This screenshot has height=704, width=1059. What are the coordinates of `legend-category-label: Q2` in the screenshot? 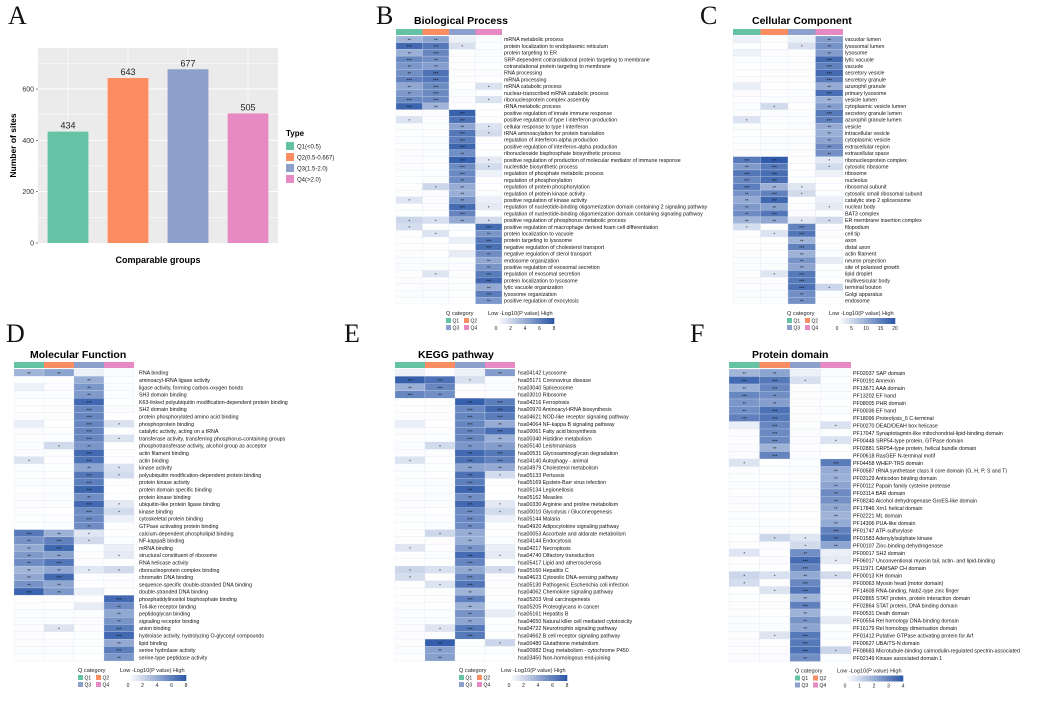 It's located at (106, 678).